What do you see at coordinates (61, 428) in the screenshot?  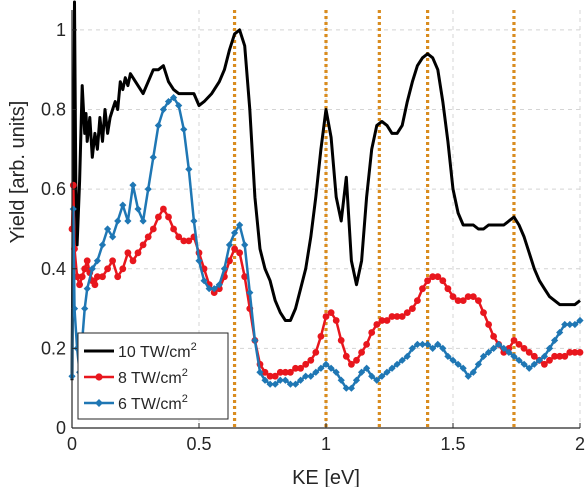 I see `y-tick-label: 0` at bounding box center [61, 428].